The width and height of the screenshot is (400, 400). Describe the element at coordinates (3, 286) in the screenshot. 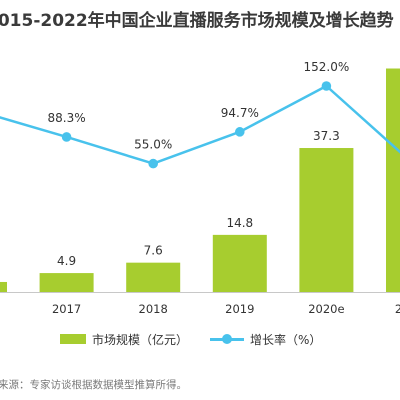

I see `bar-2016` at that location.